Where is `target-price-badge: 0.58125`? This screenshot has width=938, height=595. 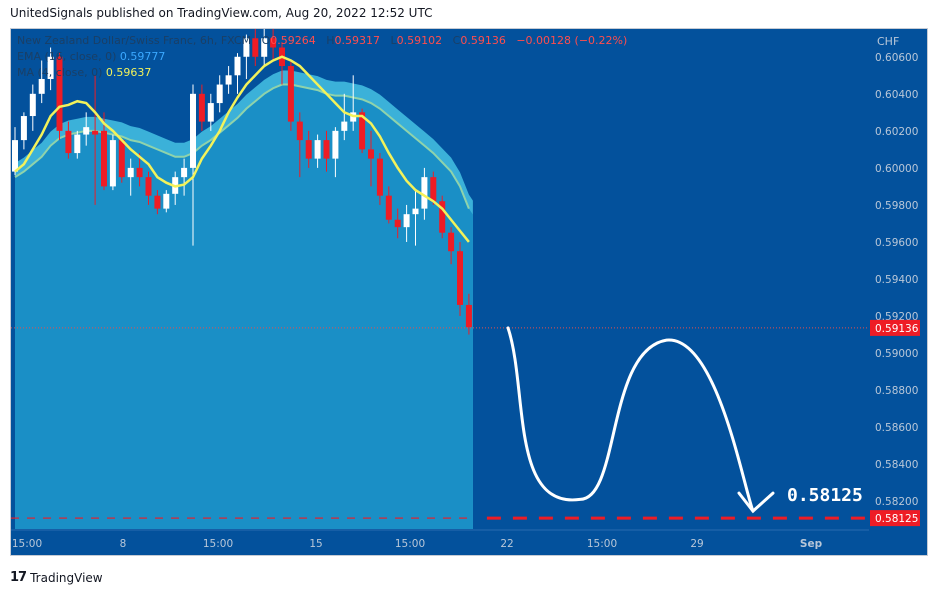 target-price-badge: 0.58125 is located at coordinates (896, 519).